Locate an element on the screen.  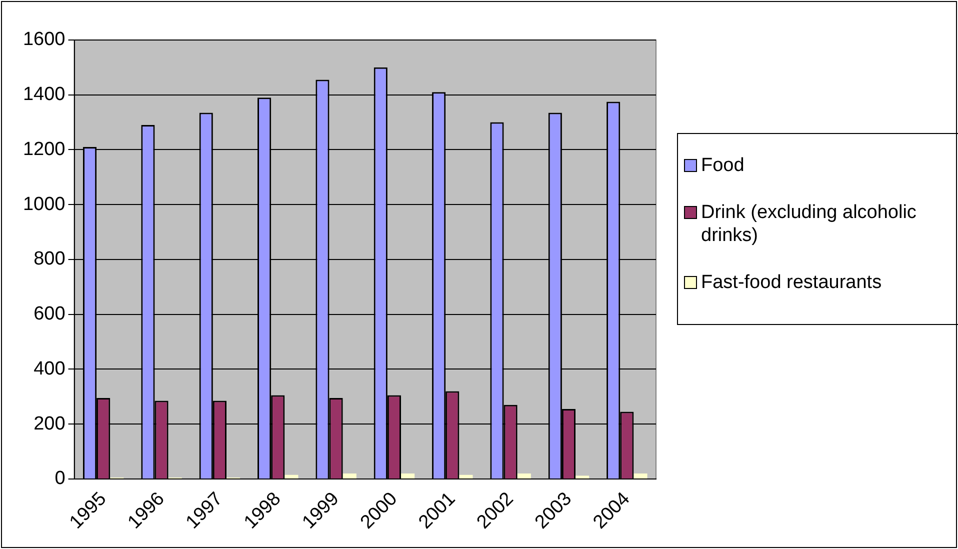
y-tick-label: 1600 is located at coordinates (44, 39).